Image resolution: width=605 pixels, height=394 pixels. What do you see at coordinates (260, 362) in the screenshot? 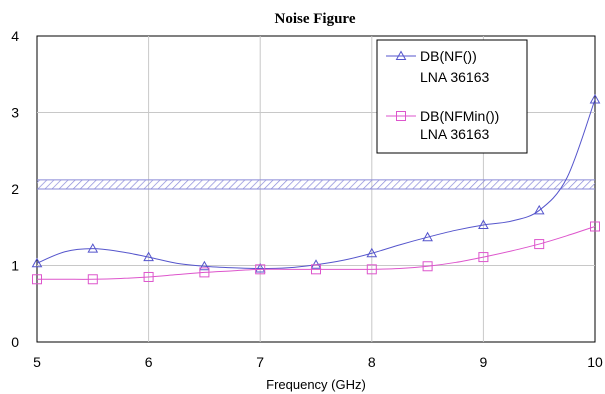
I see `x-tick-label: 7` at bounding box center [260, 362].